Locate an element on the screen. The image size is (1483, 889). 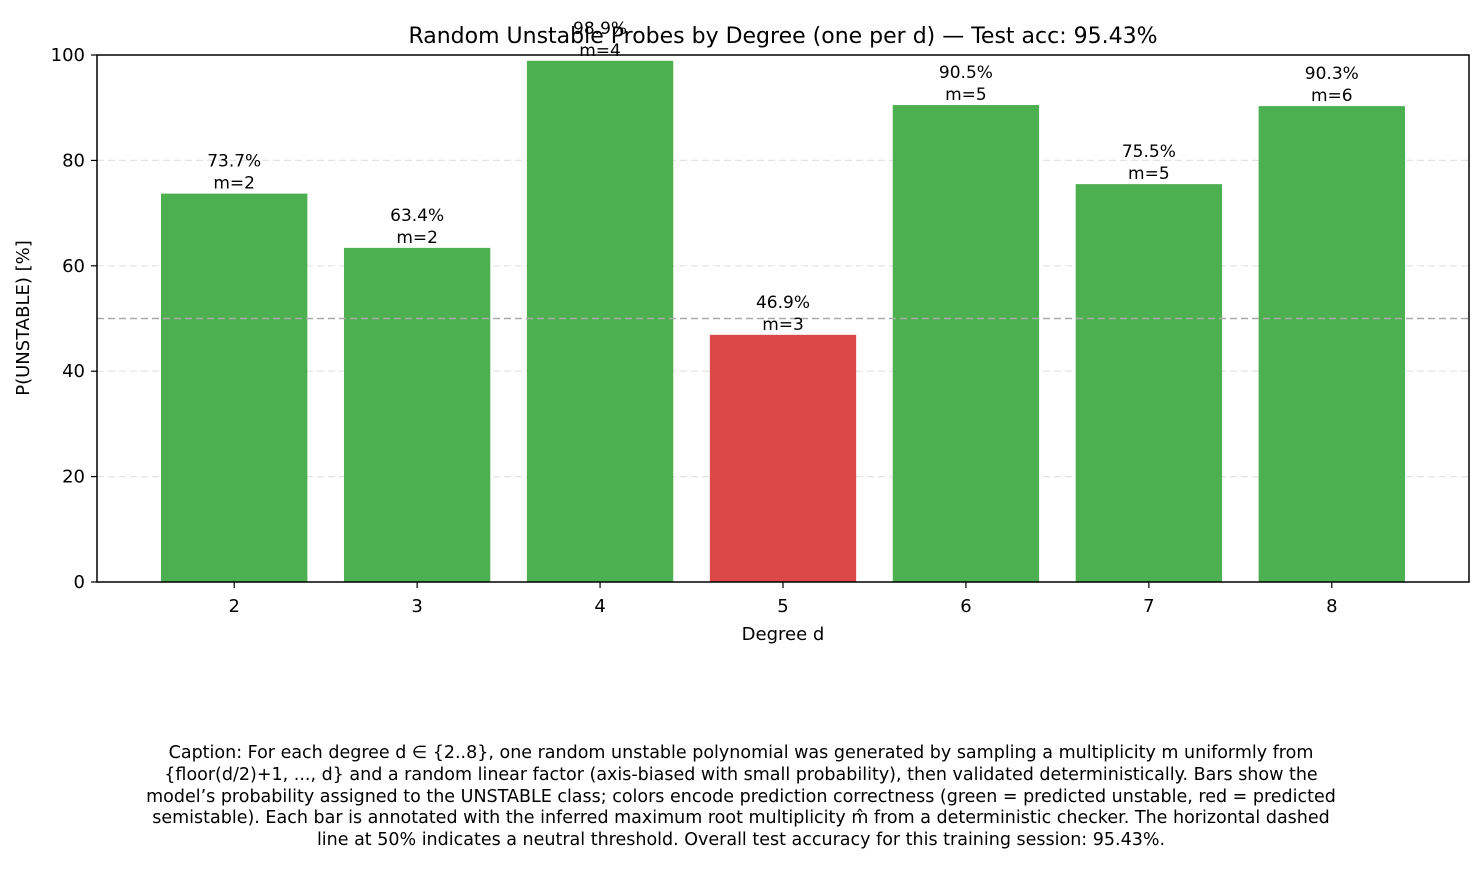
bar-multiplicity-label: m=6 is located at coordinates (1332, 96).